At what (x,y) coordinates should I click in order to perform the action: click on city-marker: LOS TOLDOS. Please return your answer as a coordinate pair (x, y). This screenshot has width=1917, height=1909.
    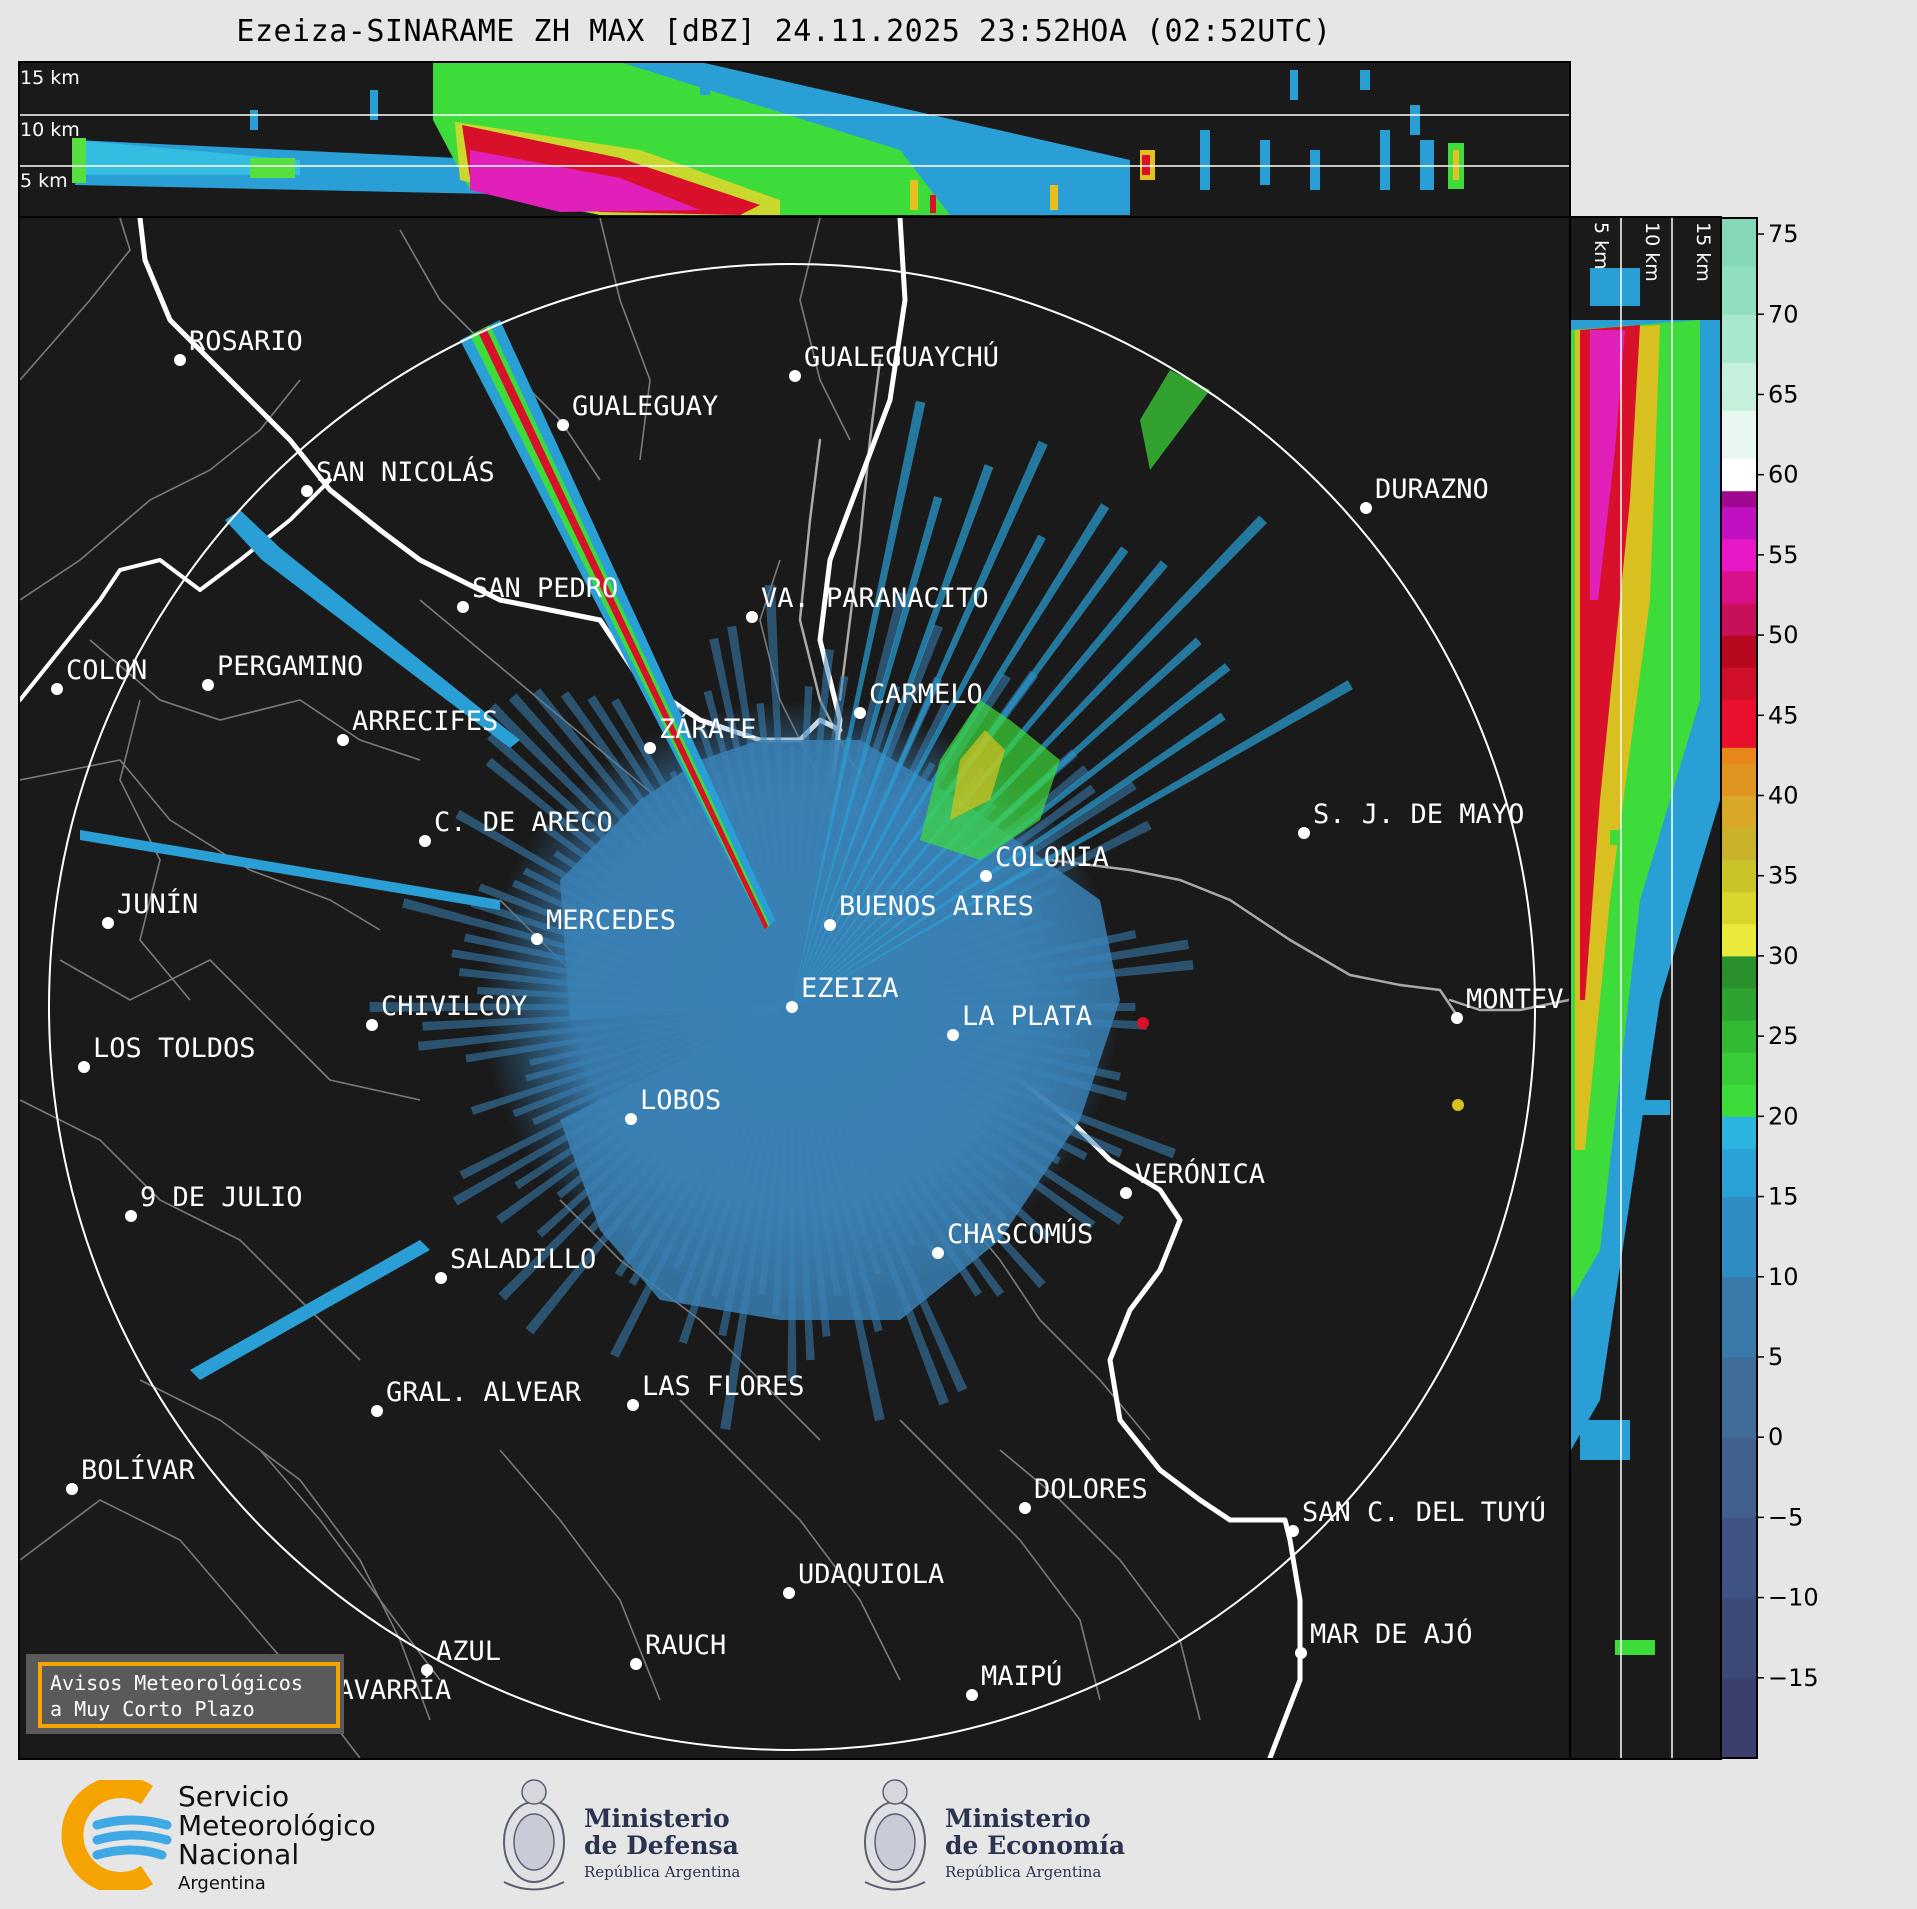
    Looking at the image, I should click on (167, 1053).